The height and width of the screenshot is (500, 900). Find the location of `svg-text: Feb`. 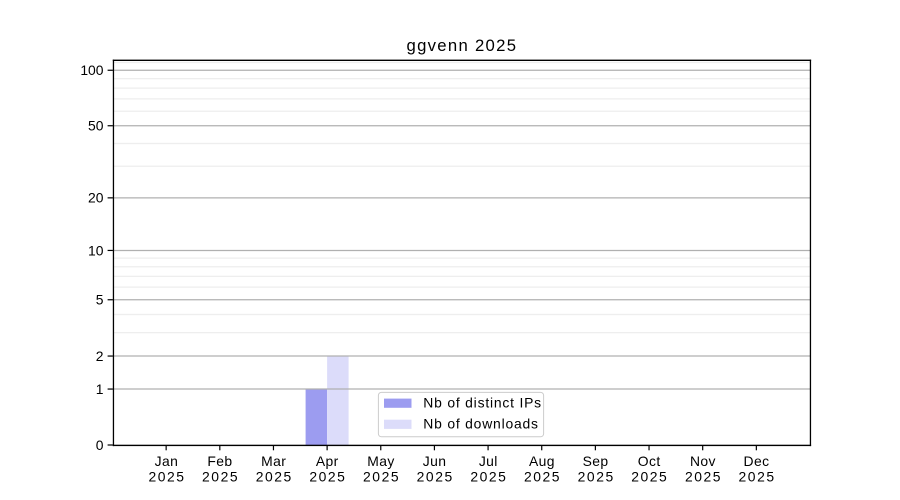

svg-text: Feb is located at coordinates (219, 461).